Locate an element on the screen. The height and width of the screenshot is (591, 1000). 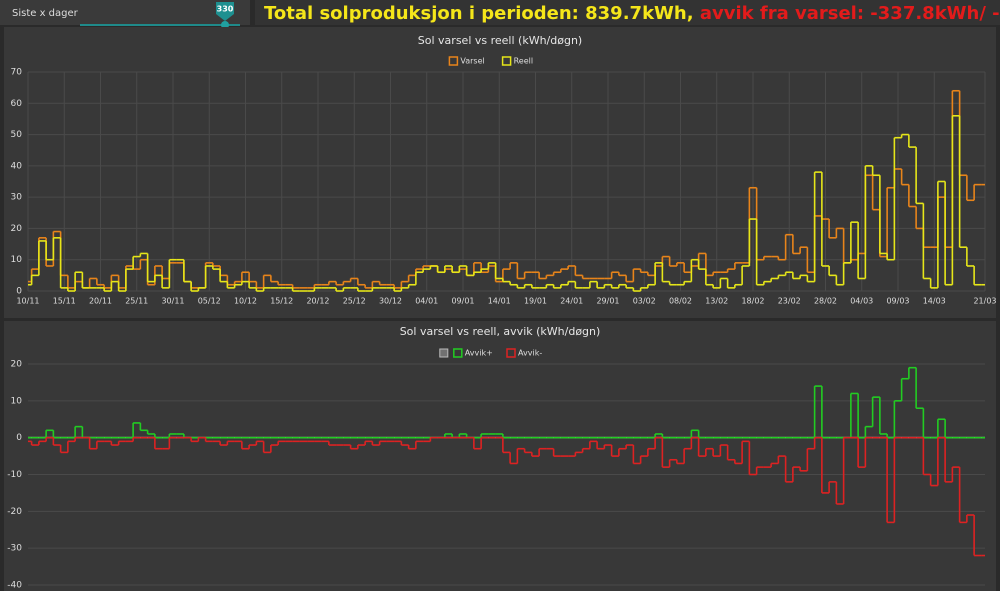
x-tick-label: 30/11 is located at coordinates (172, 301).